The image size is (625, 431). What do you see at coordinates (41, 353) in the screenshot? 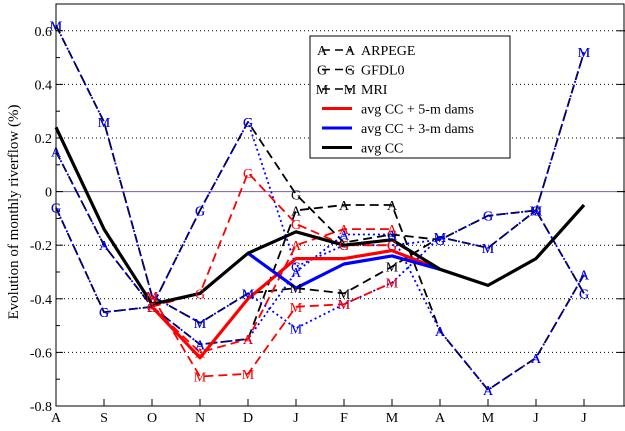
I see `y-tick-label: -0.6` at bounding box center [41, 353].